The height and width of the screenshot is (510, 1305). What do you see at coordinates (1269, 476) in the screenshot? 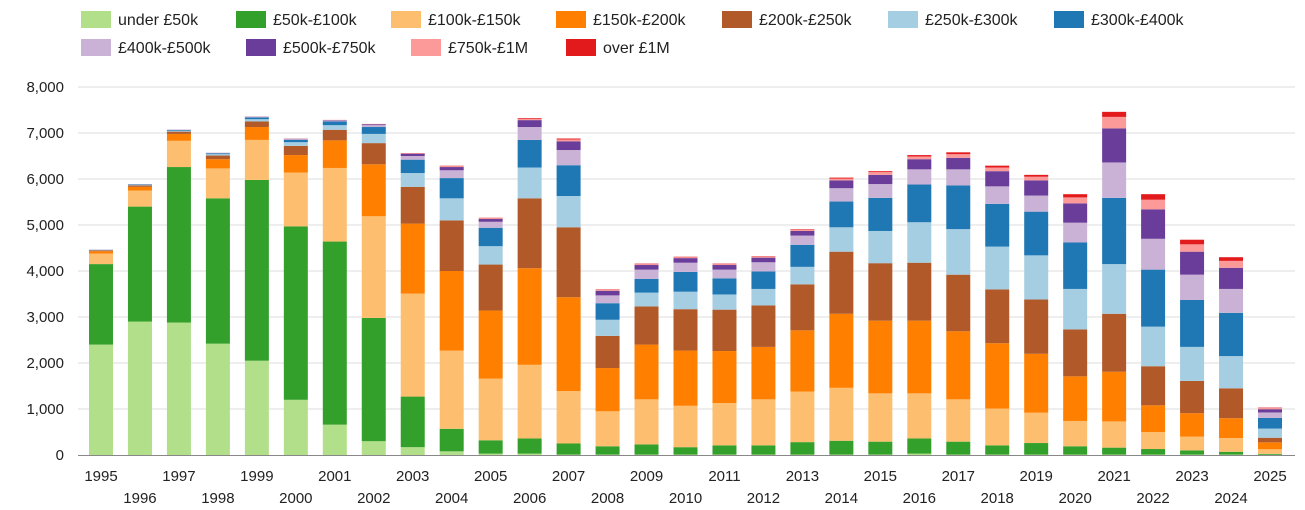
I see `x-tick-label: 2025` at bounding box center [1269, 476].